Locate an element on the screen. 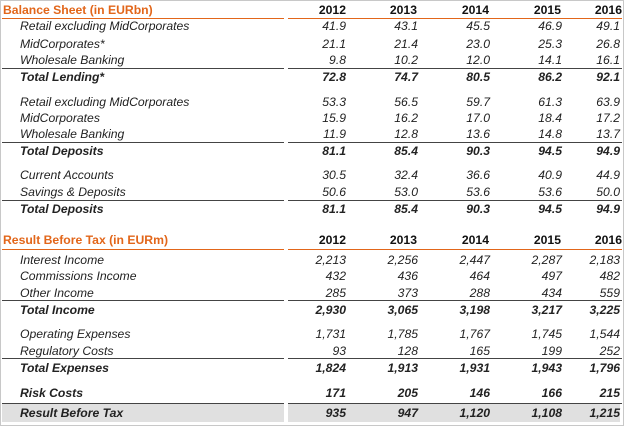 This screenshot has width=624, height=426. cell-value: 2,447 is located at coordinates (475, 260).